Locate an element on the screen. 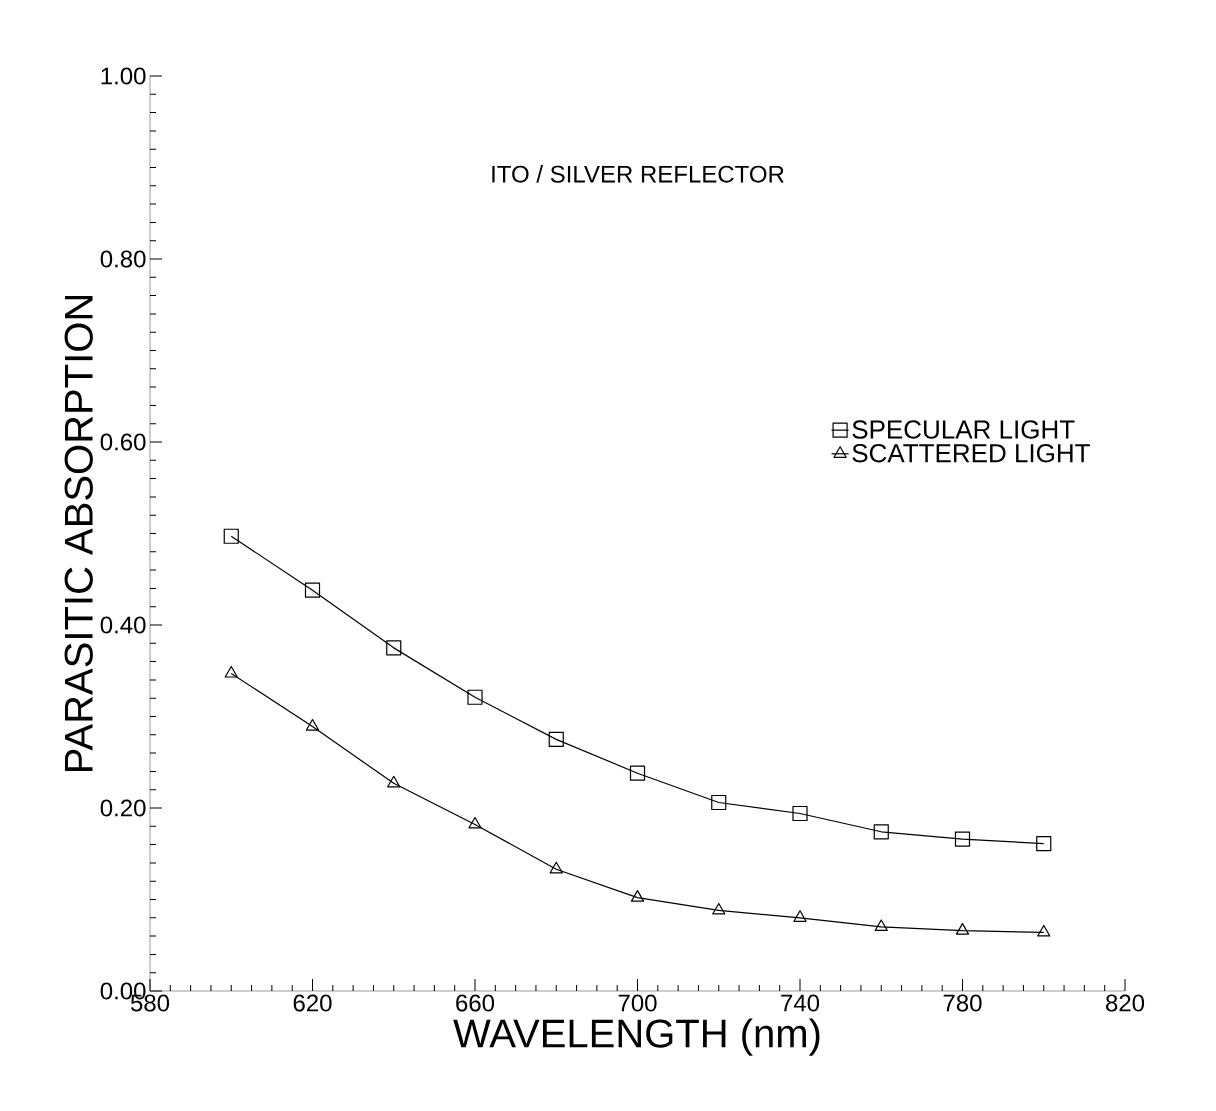 Image resolution: width=1216 pixels, height=1111 pixels. legend-label: SCATTERED LIGHT is located at coordinates (971, 453).